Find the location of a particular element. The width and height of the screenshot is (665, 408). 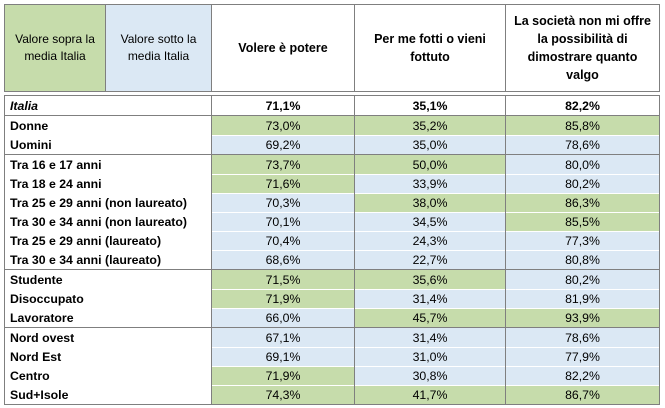

value-cell: 73,7% is located at coordinates (283, 164).